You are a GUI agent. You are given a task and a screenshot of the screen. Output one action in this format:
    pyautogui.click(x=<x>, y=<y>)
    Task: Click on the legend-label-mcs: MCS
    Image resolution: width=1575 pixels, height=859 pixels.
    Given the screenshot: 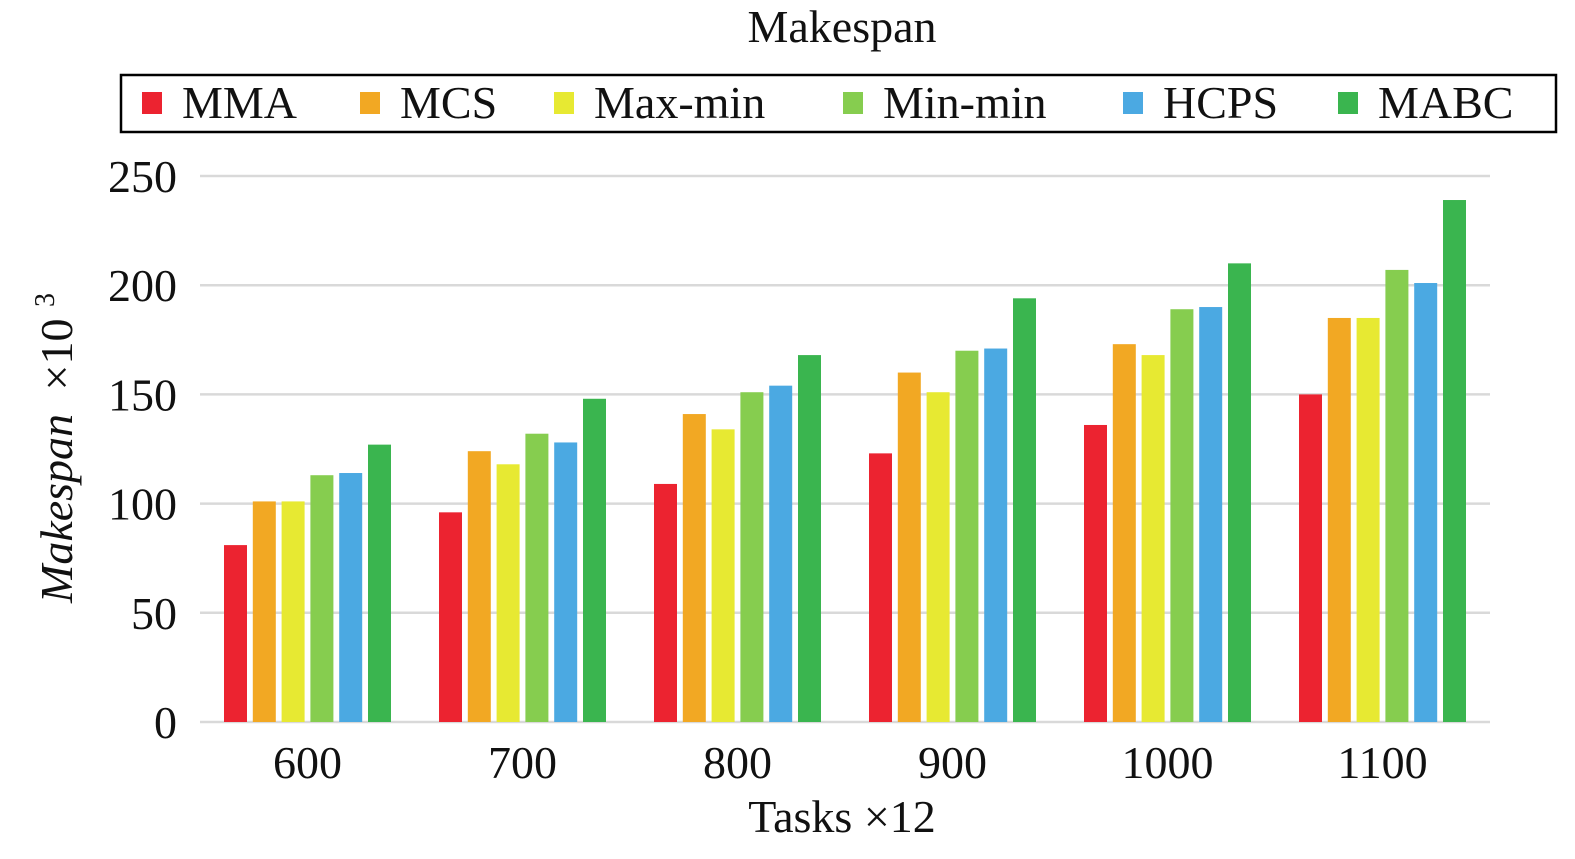 What is the action you would take?
    pyautogui.click(x=448, y=102)
    